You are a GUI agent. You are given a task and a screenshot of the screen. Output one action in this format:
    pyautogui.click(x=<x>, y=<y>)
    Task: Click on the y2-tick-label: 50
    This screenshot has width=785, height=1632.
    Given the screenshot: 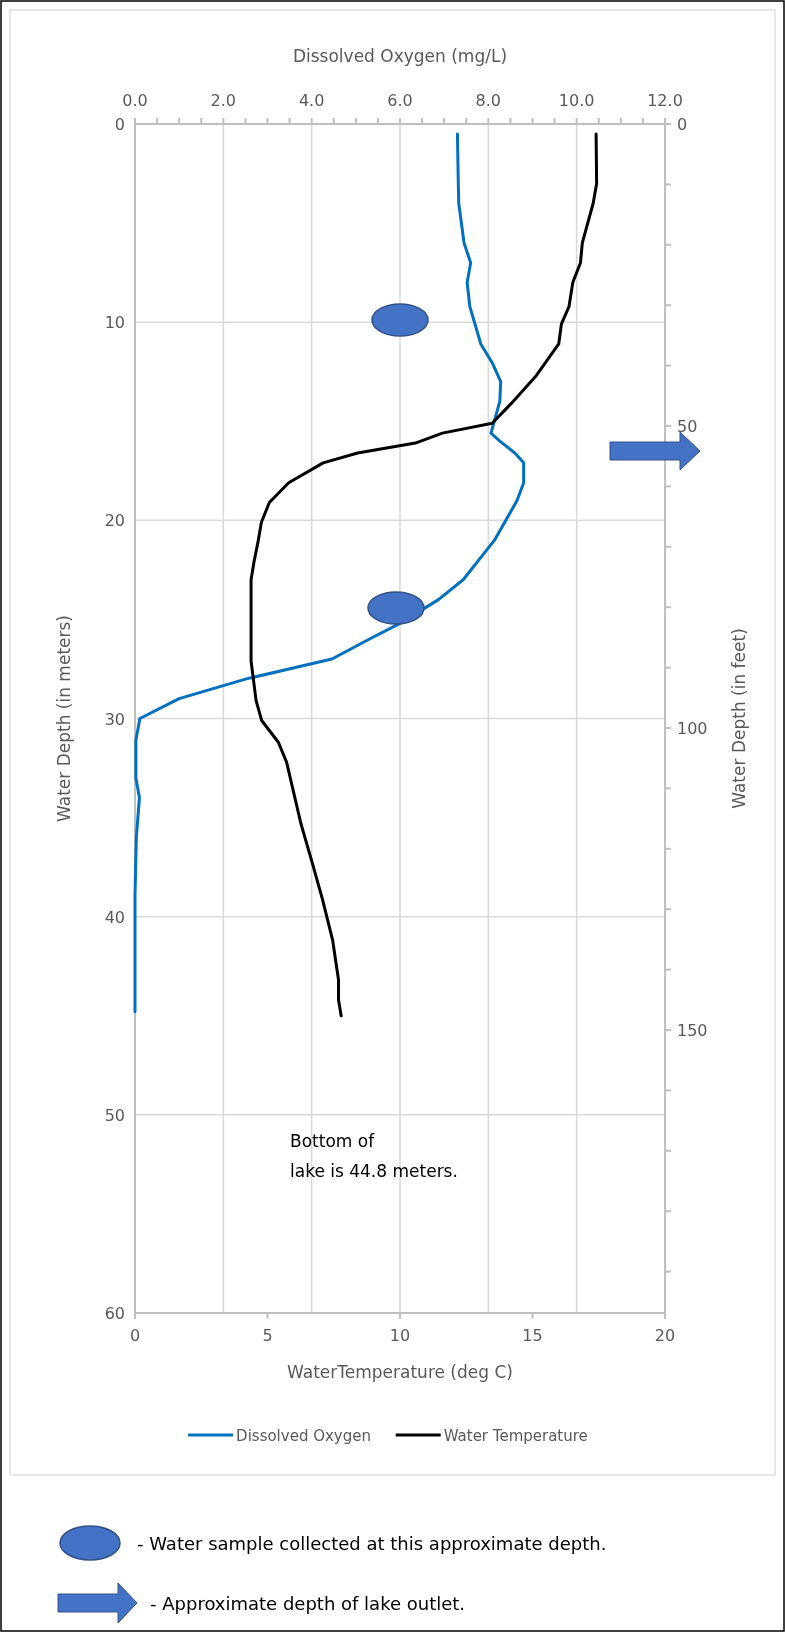 What is the action you would take?
    pyautogui.click(x=687, y=427)
    